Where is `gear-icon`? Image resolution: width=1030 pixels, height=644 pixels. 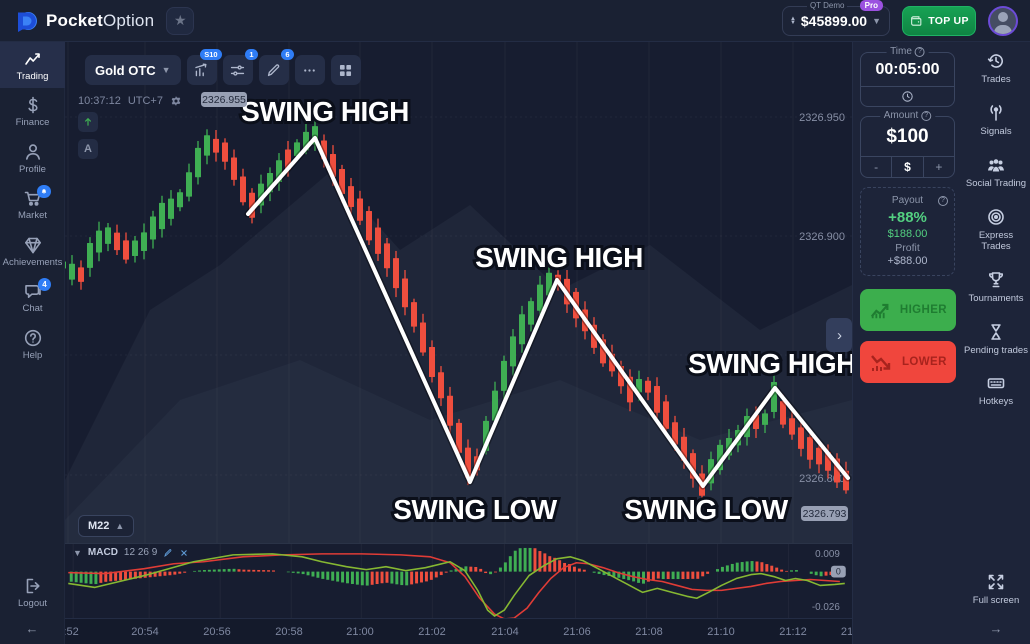 gear-icon is located at coordinates (176, 101).